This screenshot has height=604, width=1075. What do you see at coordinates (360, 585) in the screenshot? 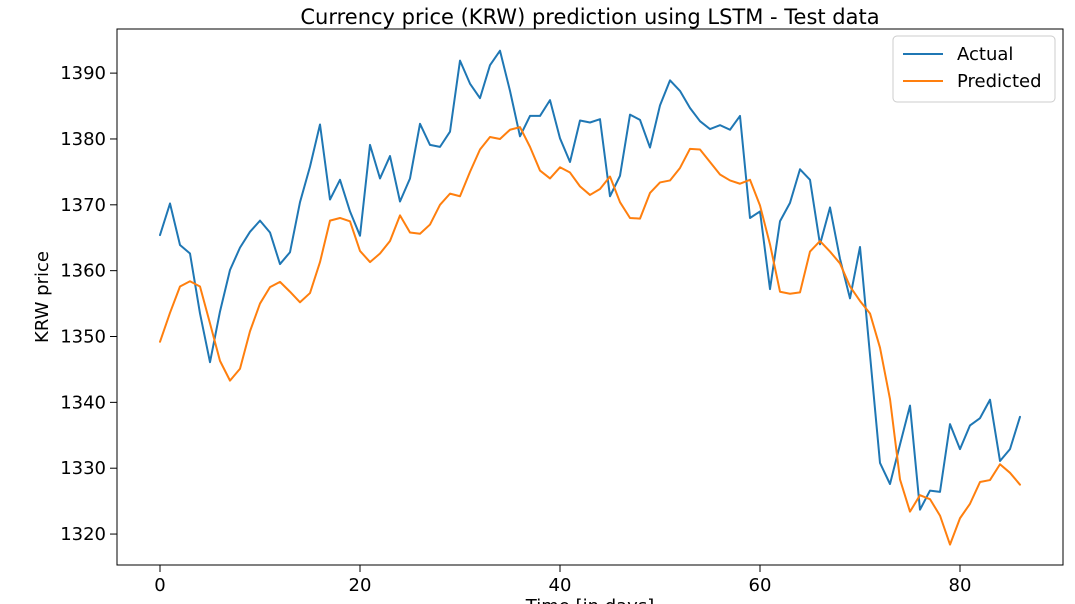
I see `x-tick-label: 20` at bounding box center [360, 585].